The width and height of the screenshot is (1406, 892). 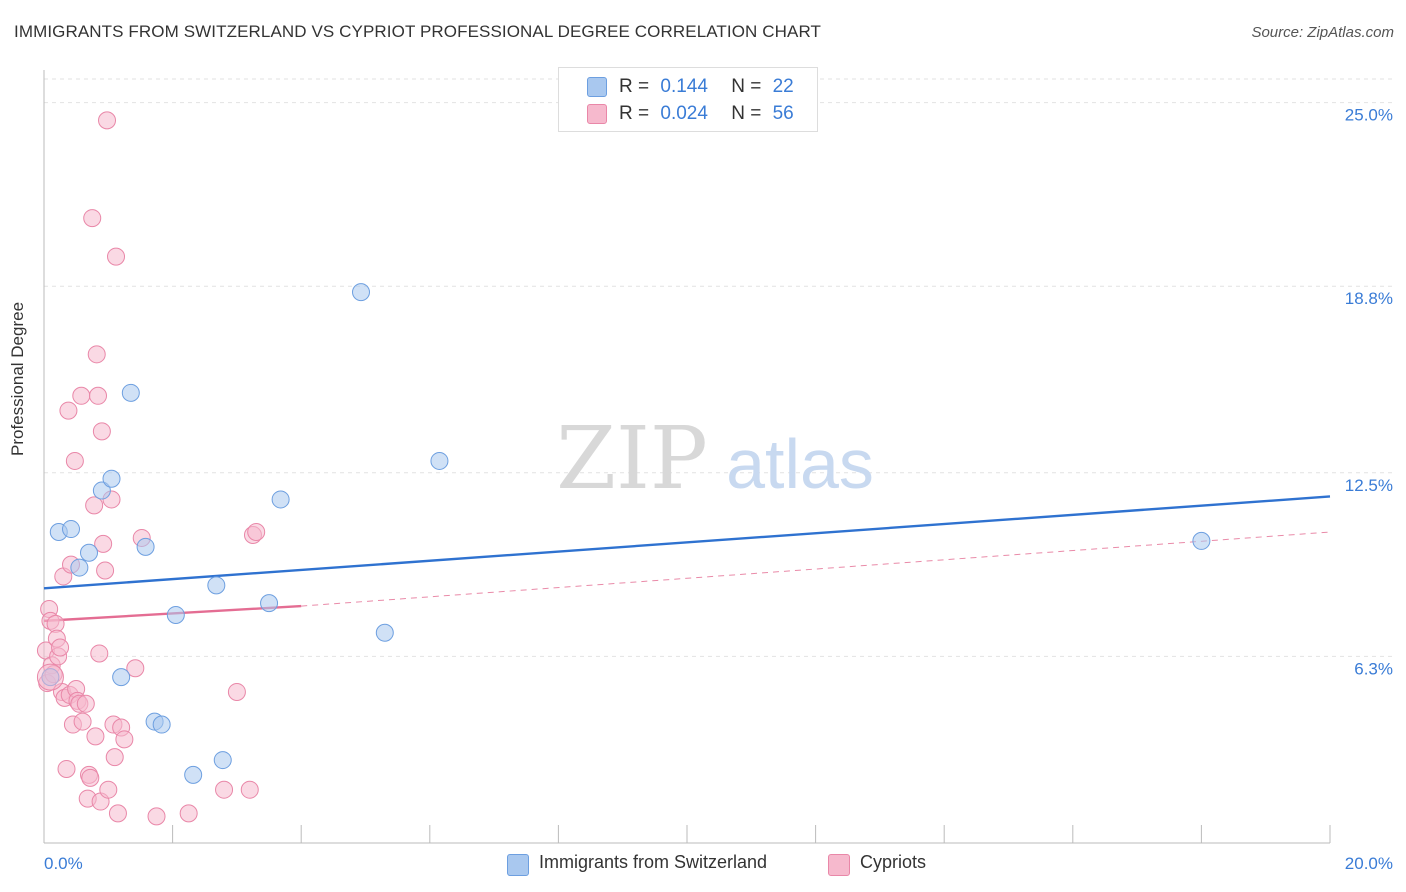 I want to click on legend-row-switzerland: R = 0.144 N = 22, so click(x=706, y=87).